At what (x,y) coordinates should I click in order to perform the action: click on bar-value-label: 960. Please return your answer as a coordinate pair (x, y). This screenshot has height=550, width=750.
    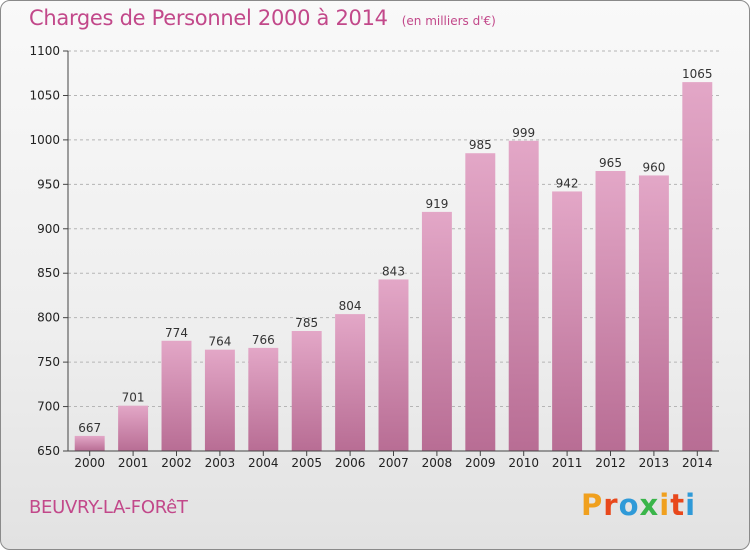
    Looking at the image, I should click on (653, 167).